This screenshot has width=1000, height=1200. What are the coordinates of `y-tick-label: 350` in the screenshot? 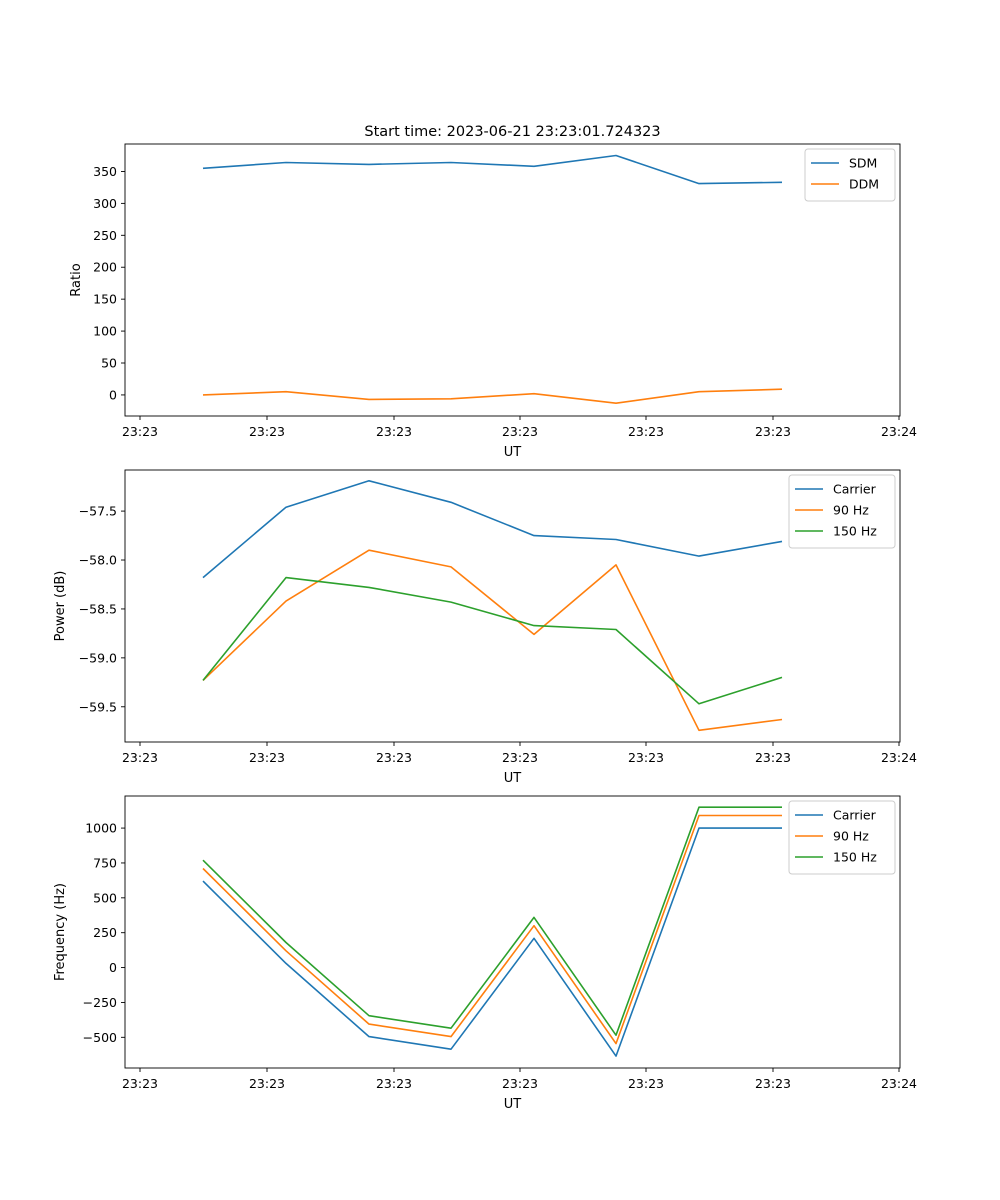 It's located at (105, 171).